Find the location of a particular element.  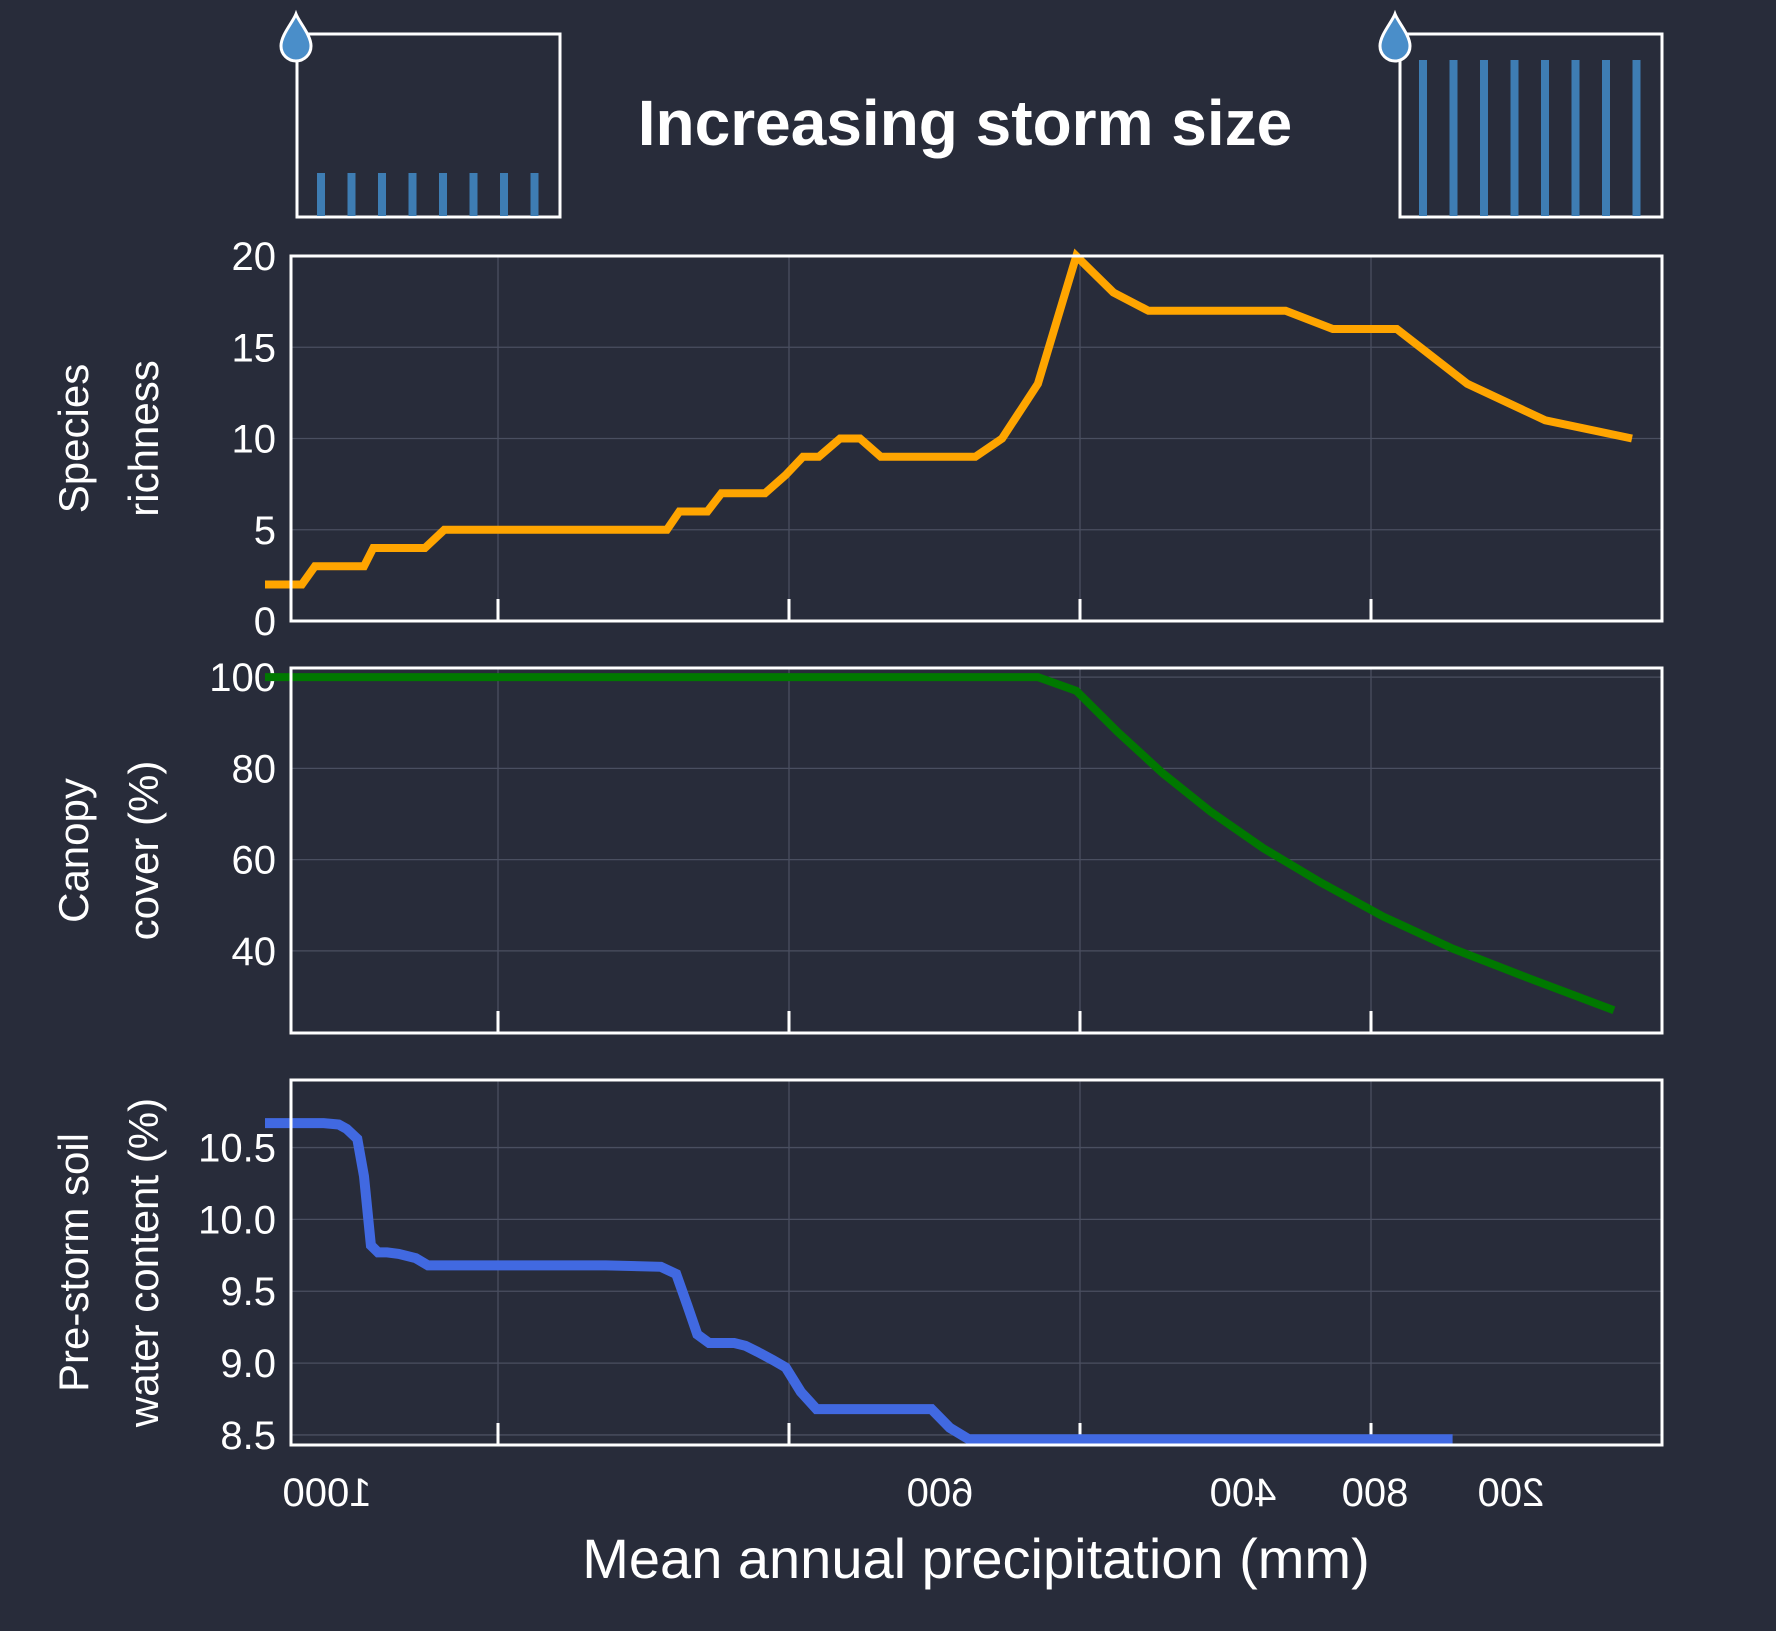

large-storm-box is located at coordinates (1531, 125).